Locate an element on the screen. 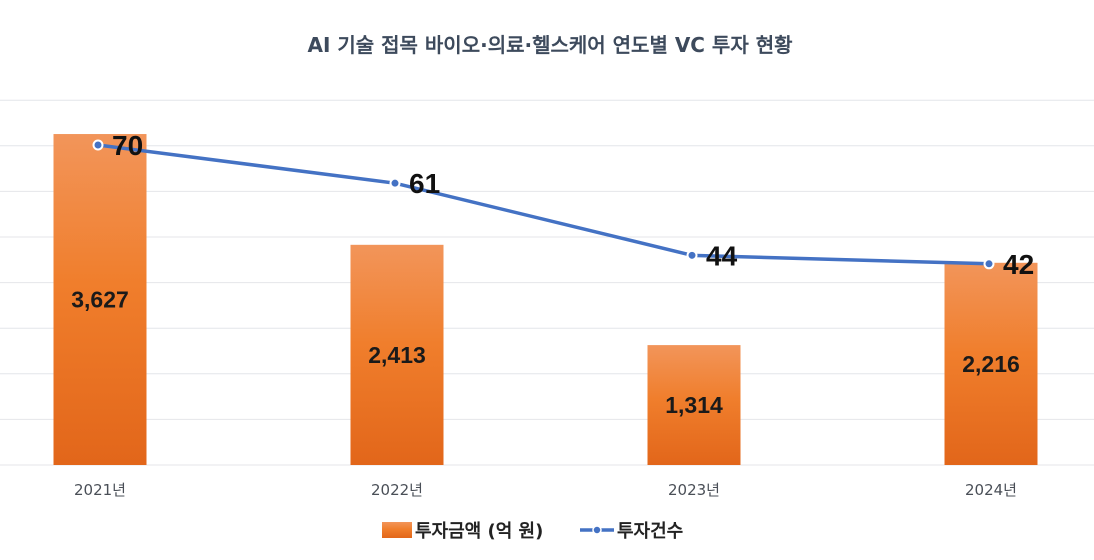 This screenshot has height=560, width=1094. legend-marker-line is located at coordinates (597, 530).